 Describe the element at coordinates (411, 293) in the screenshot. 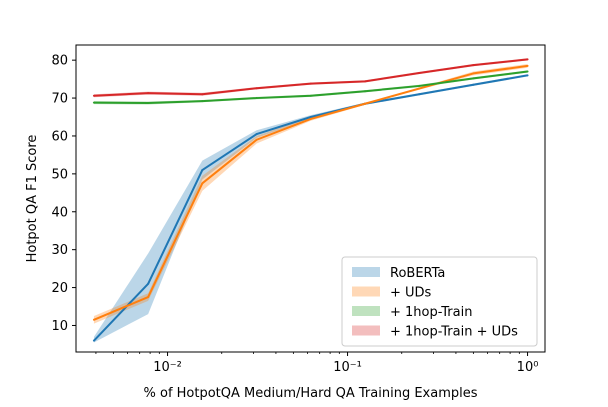

I see `legend-label: + UDs` at that location.